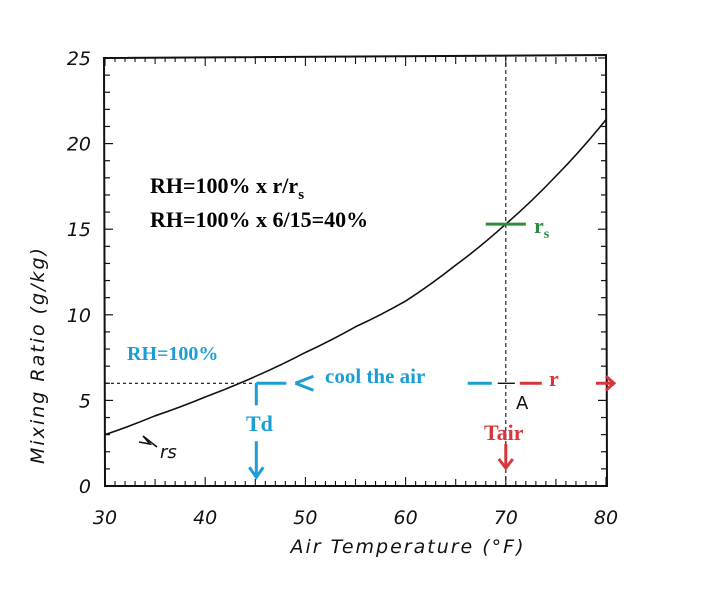 The width and height of the screenshot is (702, 590). I want to click on formula-line-1: RH=100% x r/rs, so click(227, 188).